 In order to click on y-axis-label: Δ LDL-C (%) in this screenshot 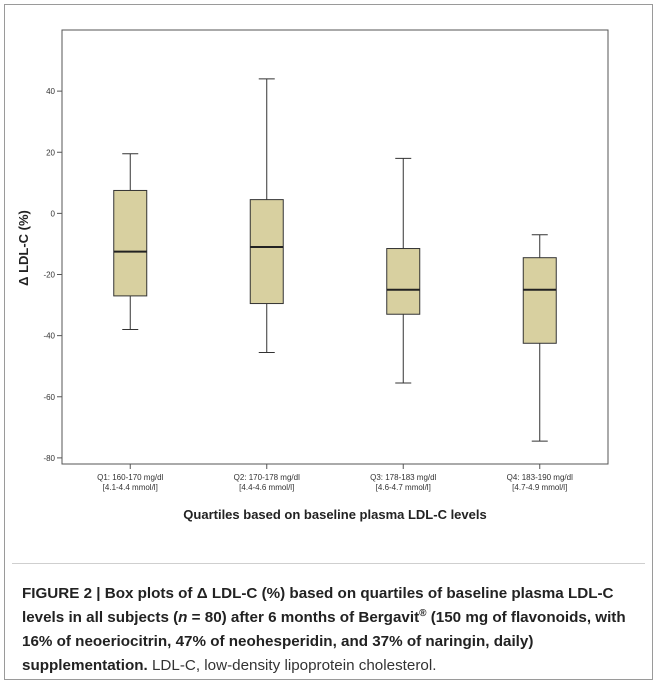, I will do `click(23, 248)`.